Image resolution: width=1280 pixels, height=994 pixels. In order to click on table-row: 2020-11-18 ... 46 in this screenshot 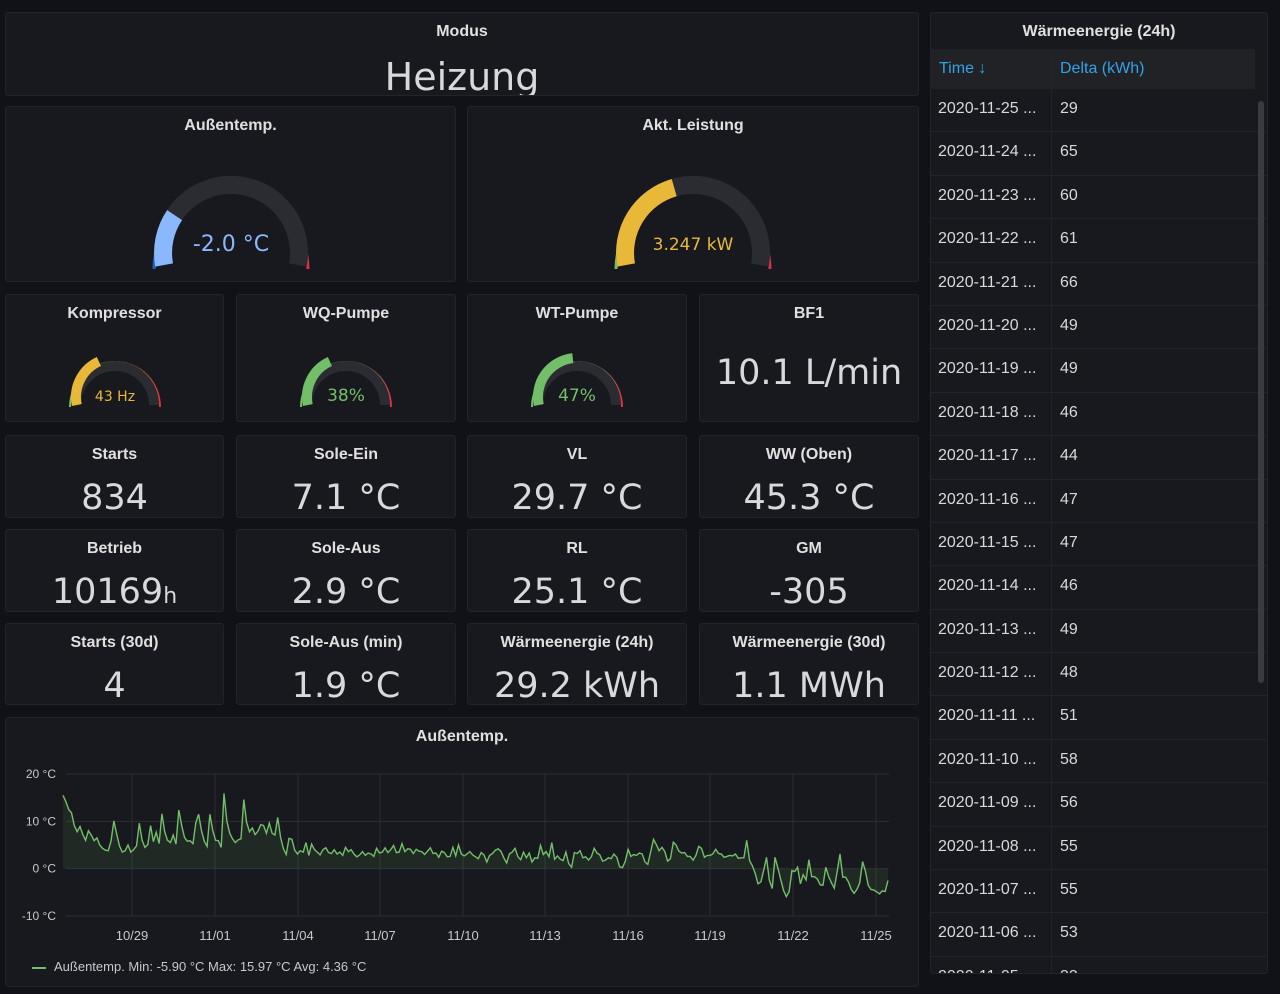, I will do `click(1099, 415)`.